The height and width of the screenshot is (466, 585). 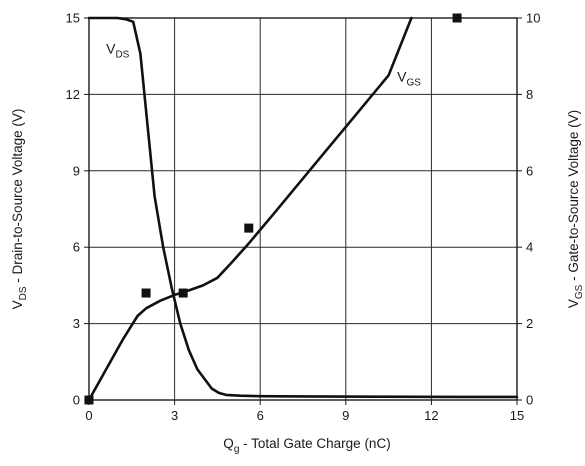 What do you see at coordinates (73, 18) in the screenshot?
I see `y-left-tick-label: 15` at bounding box center [73, 18].